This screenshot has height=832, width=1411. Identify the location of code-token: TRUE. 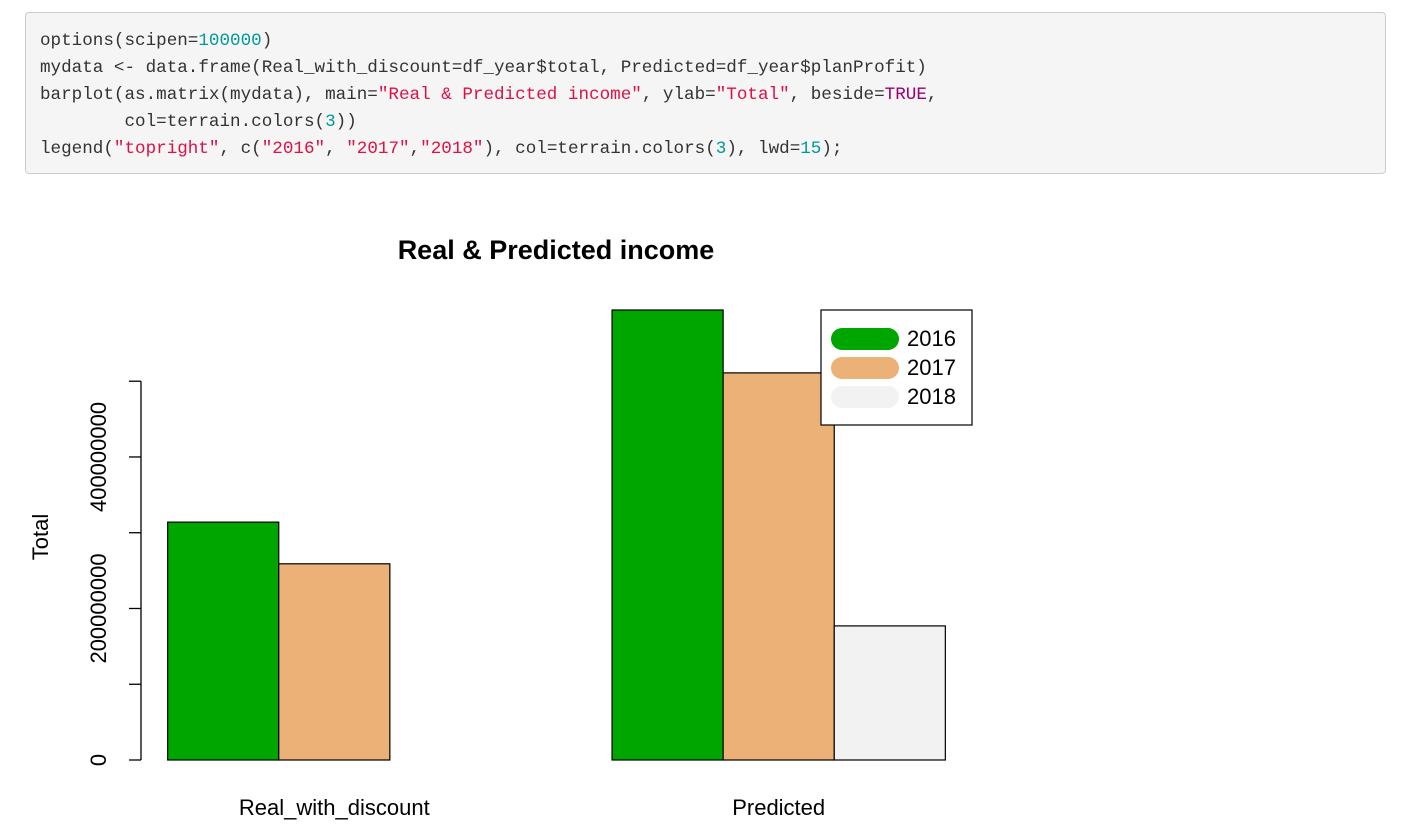
(905, 95).